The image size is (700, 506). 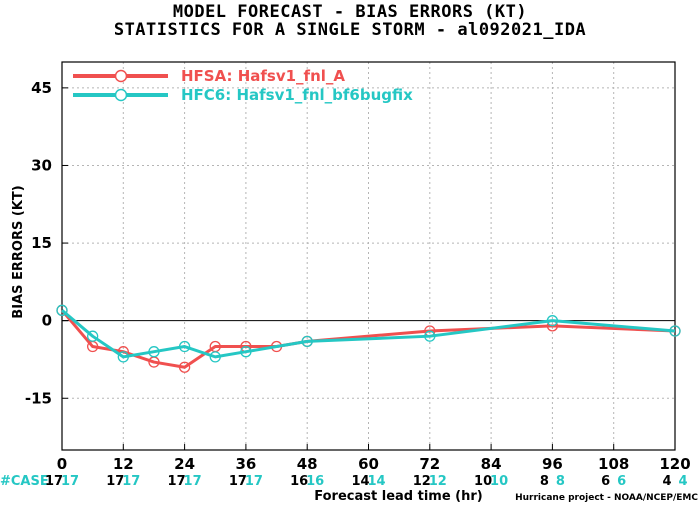 What do you see at coordinates (398, 496) in the screenshot?
I see `x-axis-title: Forecast lead time (hr)` at bounding box center [398, 496].